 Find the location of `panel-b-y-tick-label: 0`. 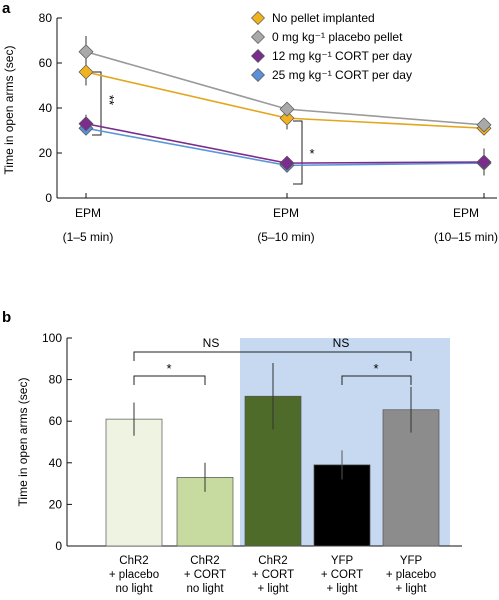

panel-b-y-tick-label: 0 is located at coordinates (58, 546).